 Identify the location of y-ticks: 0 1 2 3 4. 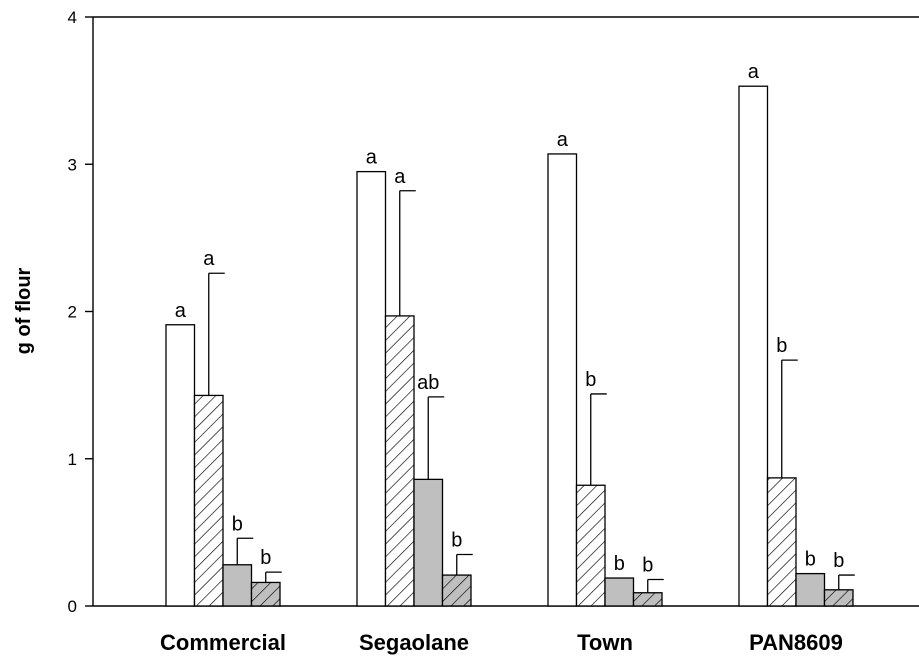
(80, 312).